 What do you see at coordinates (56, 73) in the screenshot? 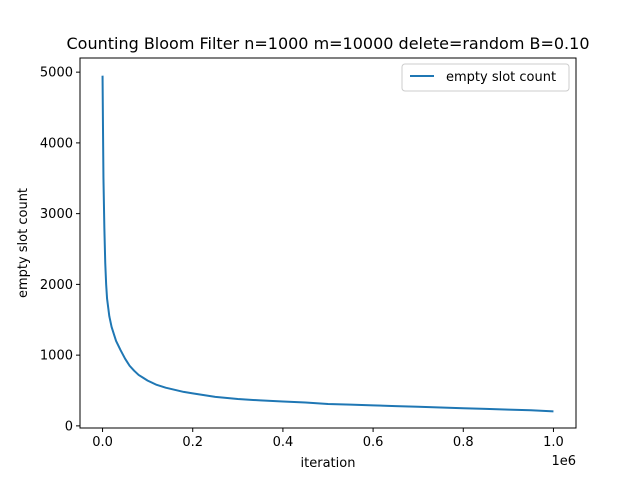
I see `y-tick-label: 5000` at bounding box center [56, 73].